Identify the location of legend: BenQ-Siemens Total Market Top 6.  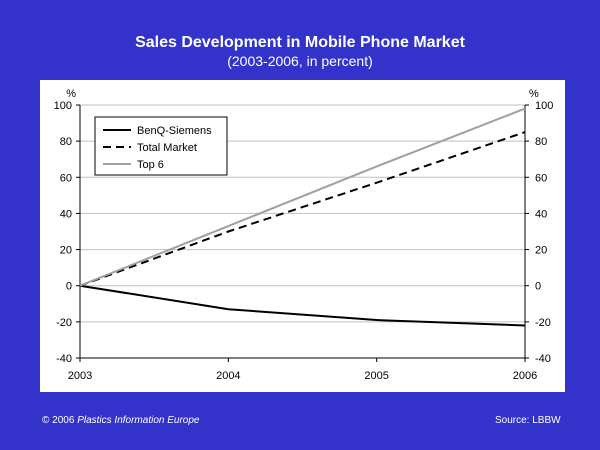
(161, 146).